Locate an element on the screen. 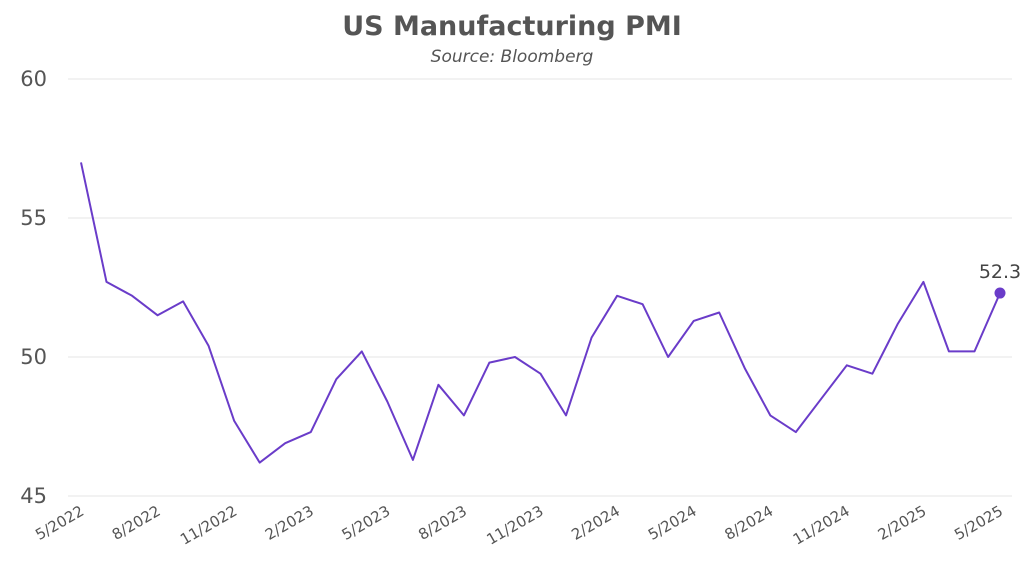 This screenshot has width=1024, height=569. x-tick-label: 8/2022 is located at coordinates (136, 523).